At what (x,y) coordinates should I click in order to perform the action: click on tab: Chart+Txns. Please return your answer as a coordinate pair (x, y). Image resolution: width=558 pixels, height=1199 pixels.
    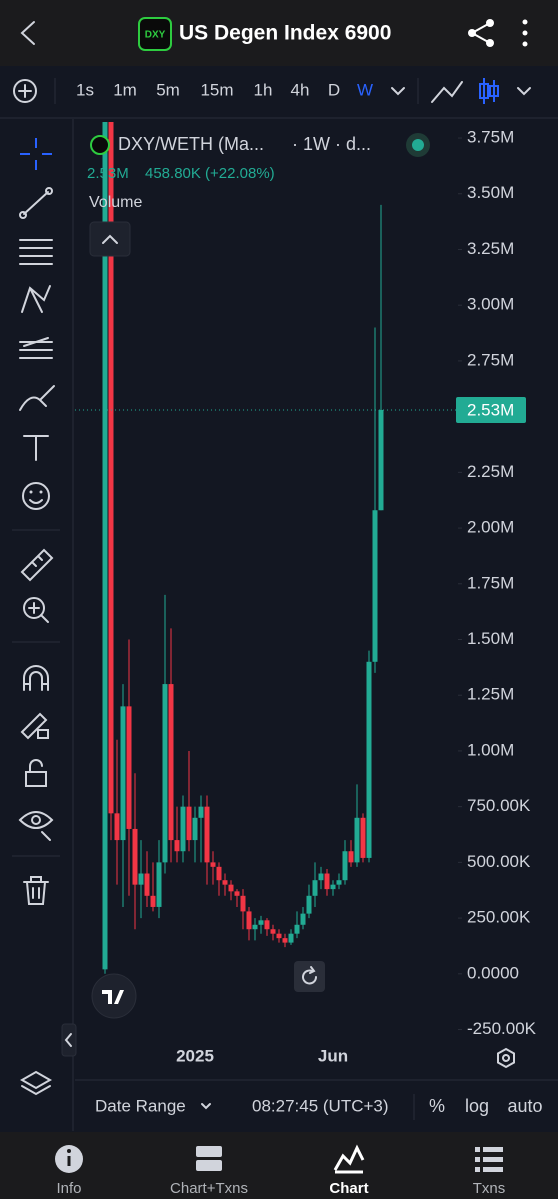
    Looking at the image, I should click on (209, 1171).